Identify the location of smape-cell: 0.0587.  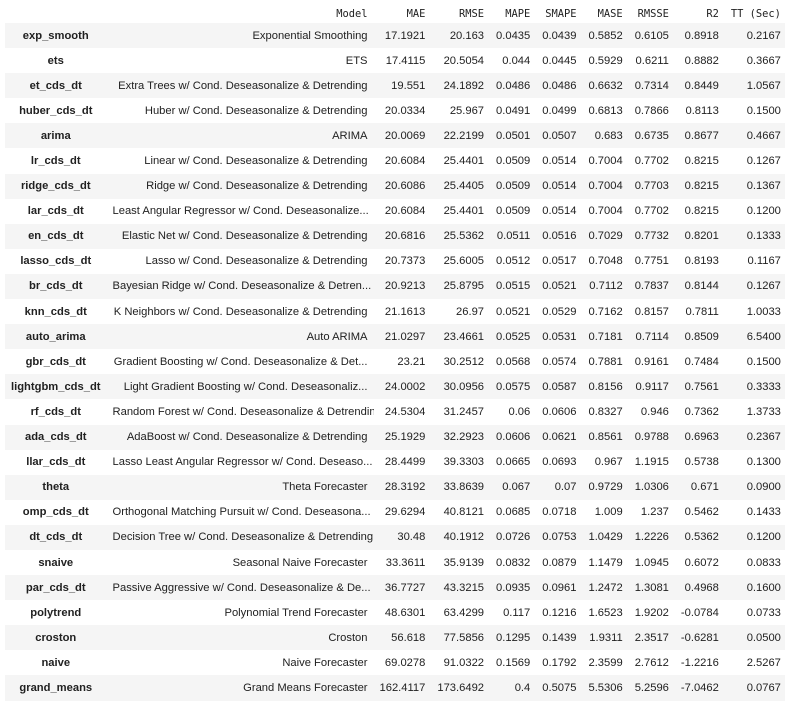
(559, 386).